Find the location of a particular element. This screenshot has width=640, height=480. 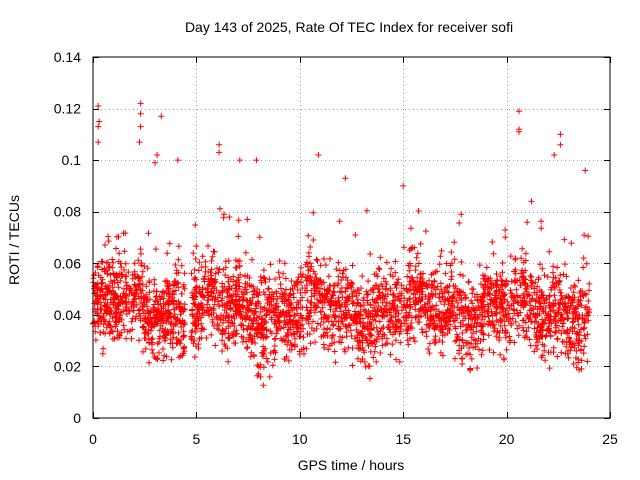

x-tick-label: 15 is located at coordinates (403, 439).